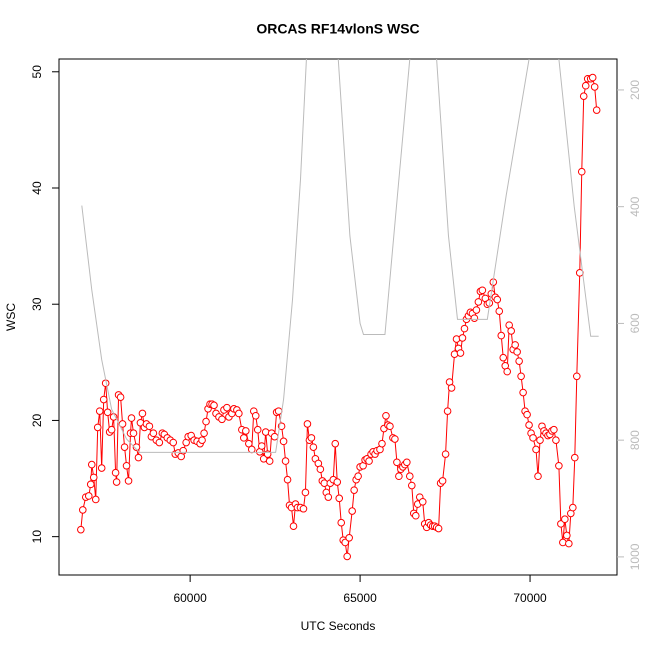 This screenshot has height=655, width=650. What do you see at coordinates (11, 317) in the screenshot?
I see `y-axis-label: WSC` at bounding box center [11, 317].